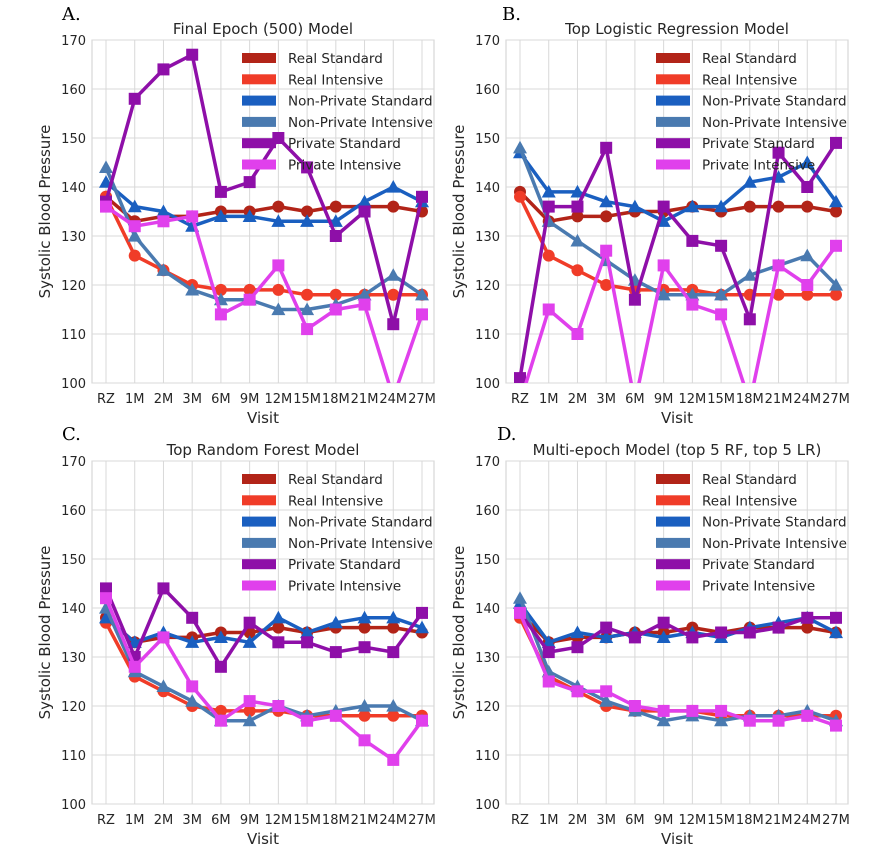 The height and width of the screenshot is (855, 884). Describe the element at coordinates (678, 259) in the screenshot. I see `series-group` at that location.